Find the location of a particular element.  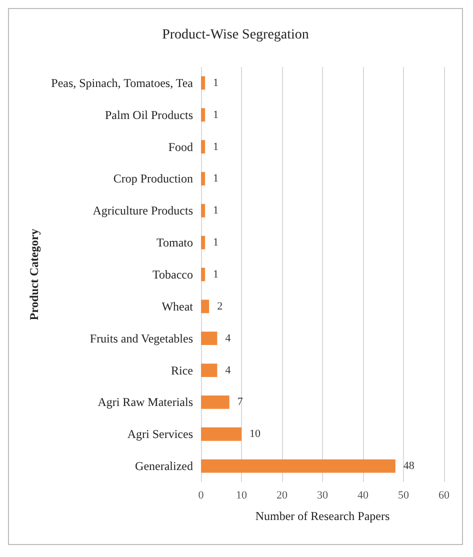

y-tick-label: Wheat is located at coordinates (178, 306).